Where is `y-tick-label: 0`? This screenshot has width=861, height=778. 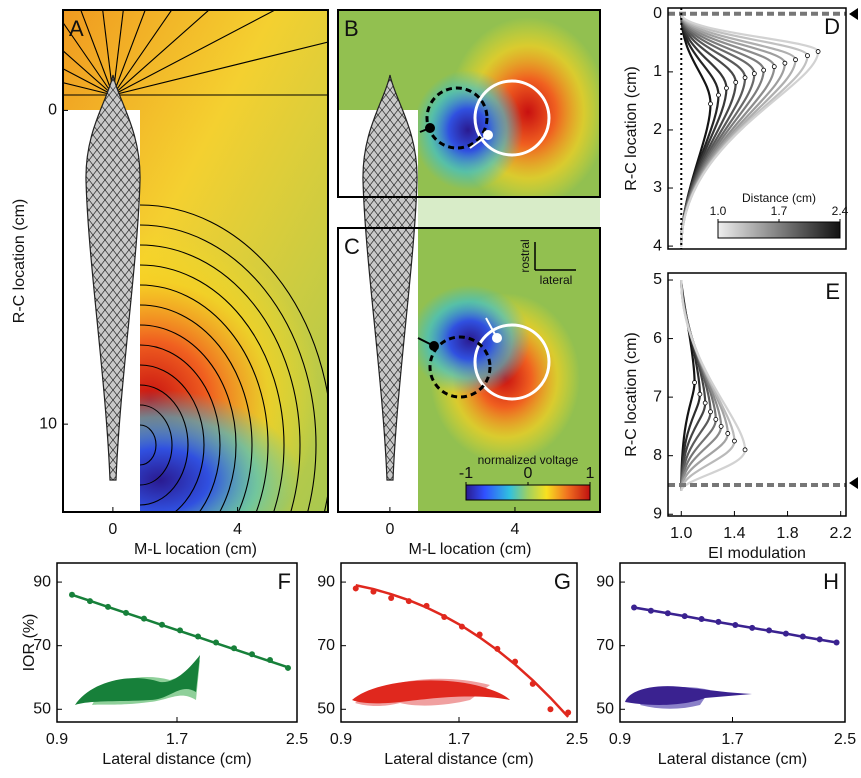 y-tick-label: 0 is located at coordinates (657, 13).